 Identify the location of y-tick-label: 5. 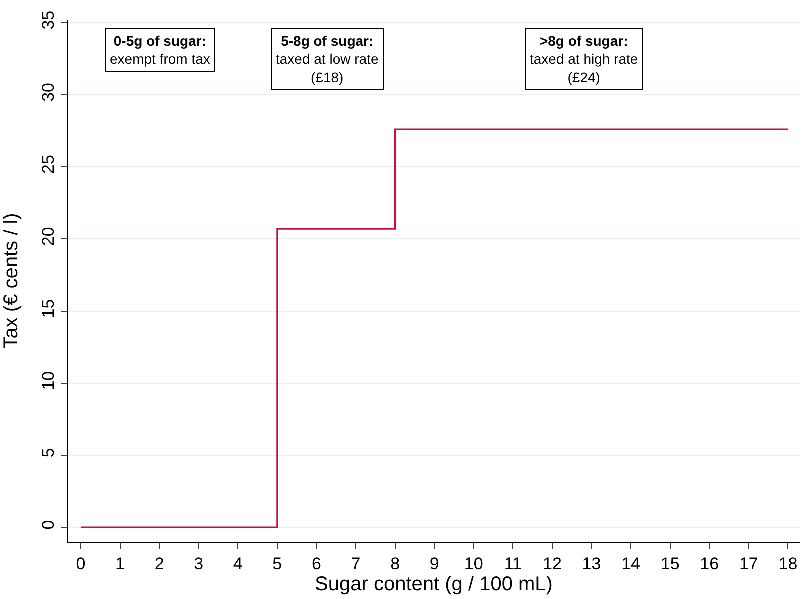
(48, 453).